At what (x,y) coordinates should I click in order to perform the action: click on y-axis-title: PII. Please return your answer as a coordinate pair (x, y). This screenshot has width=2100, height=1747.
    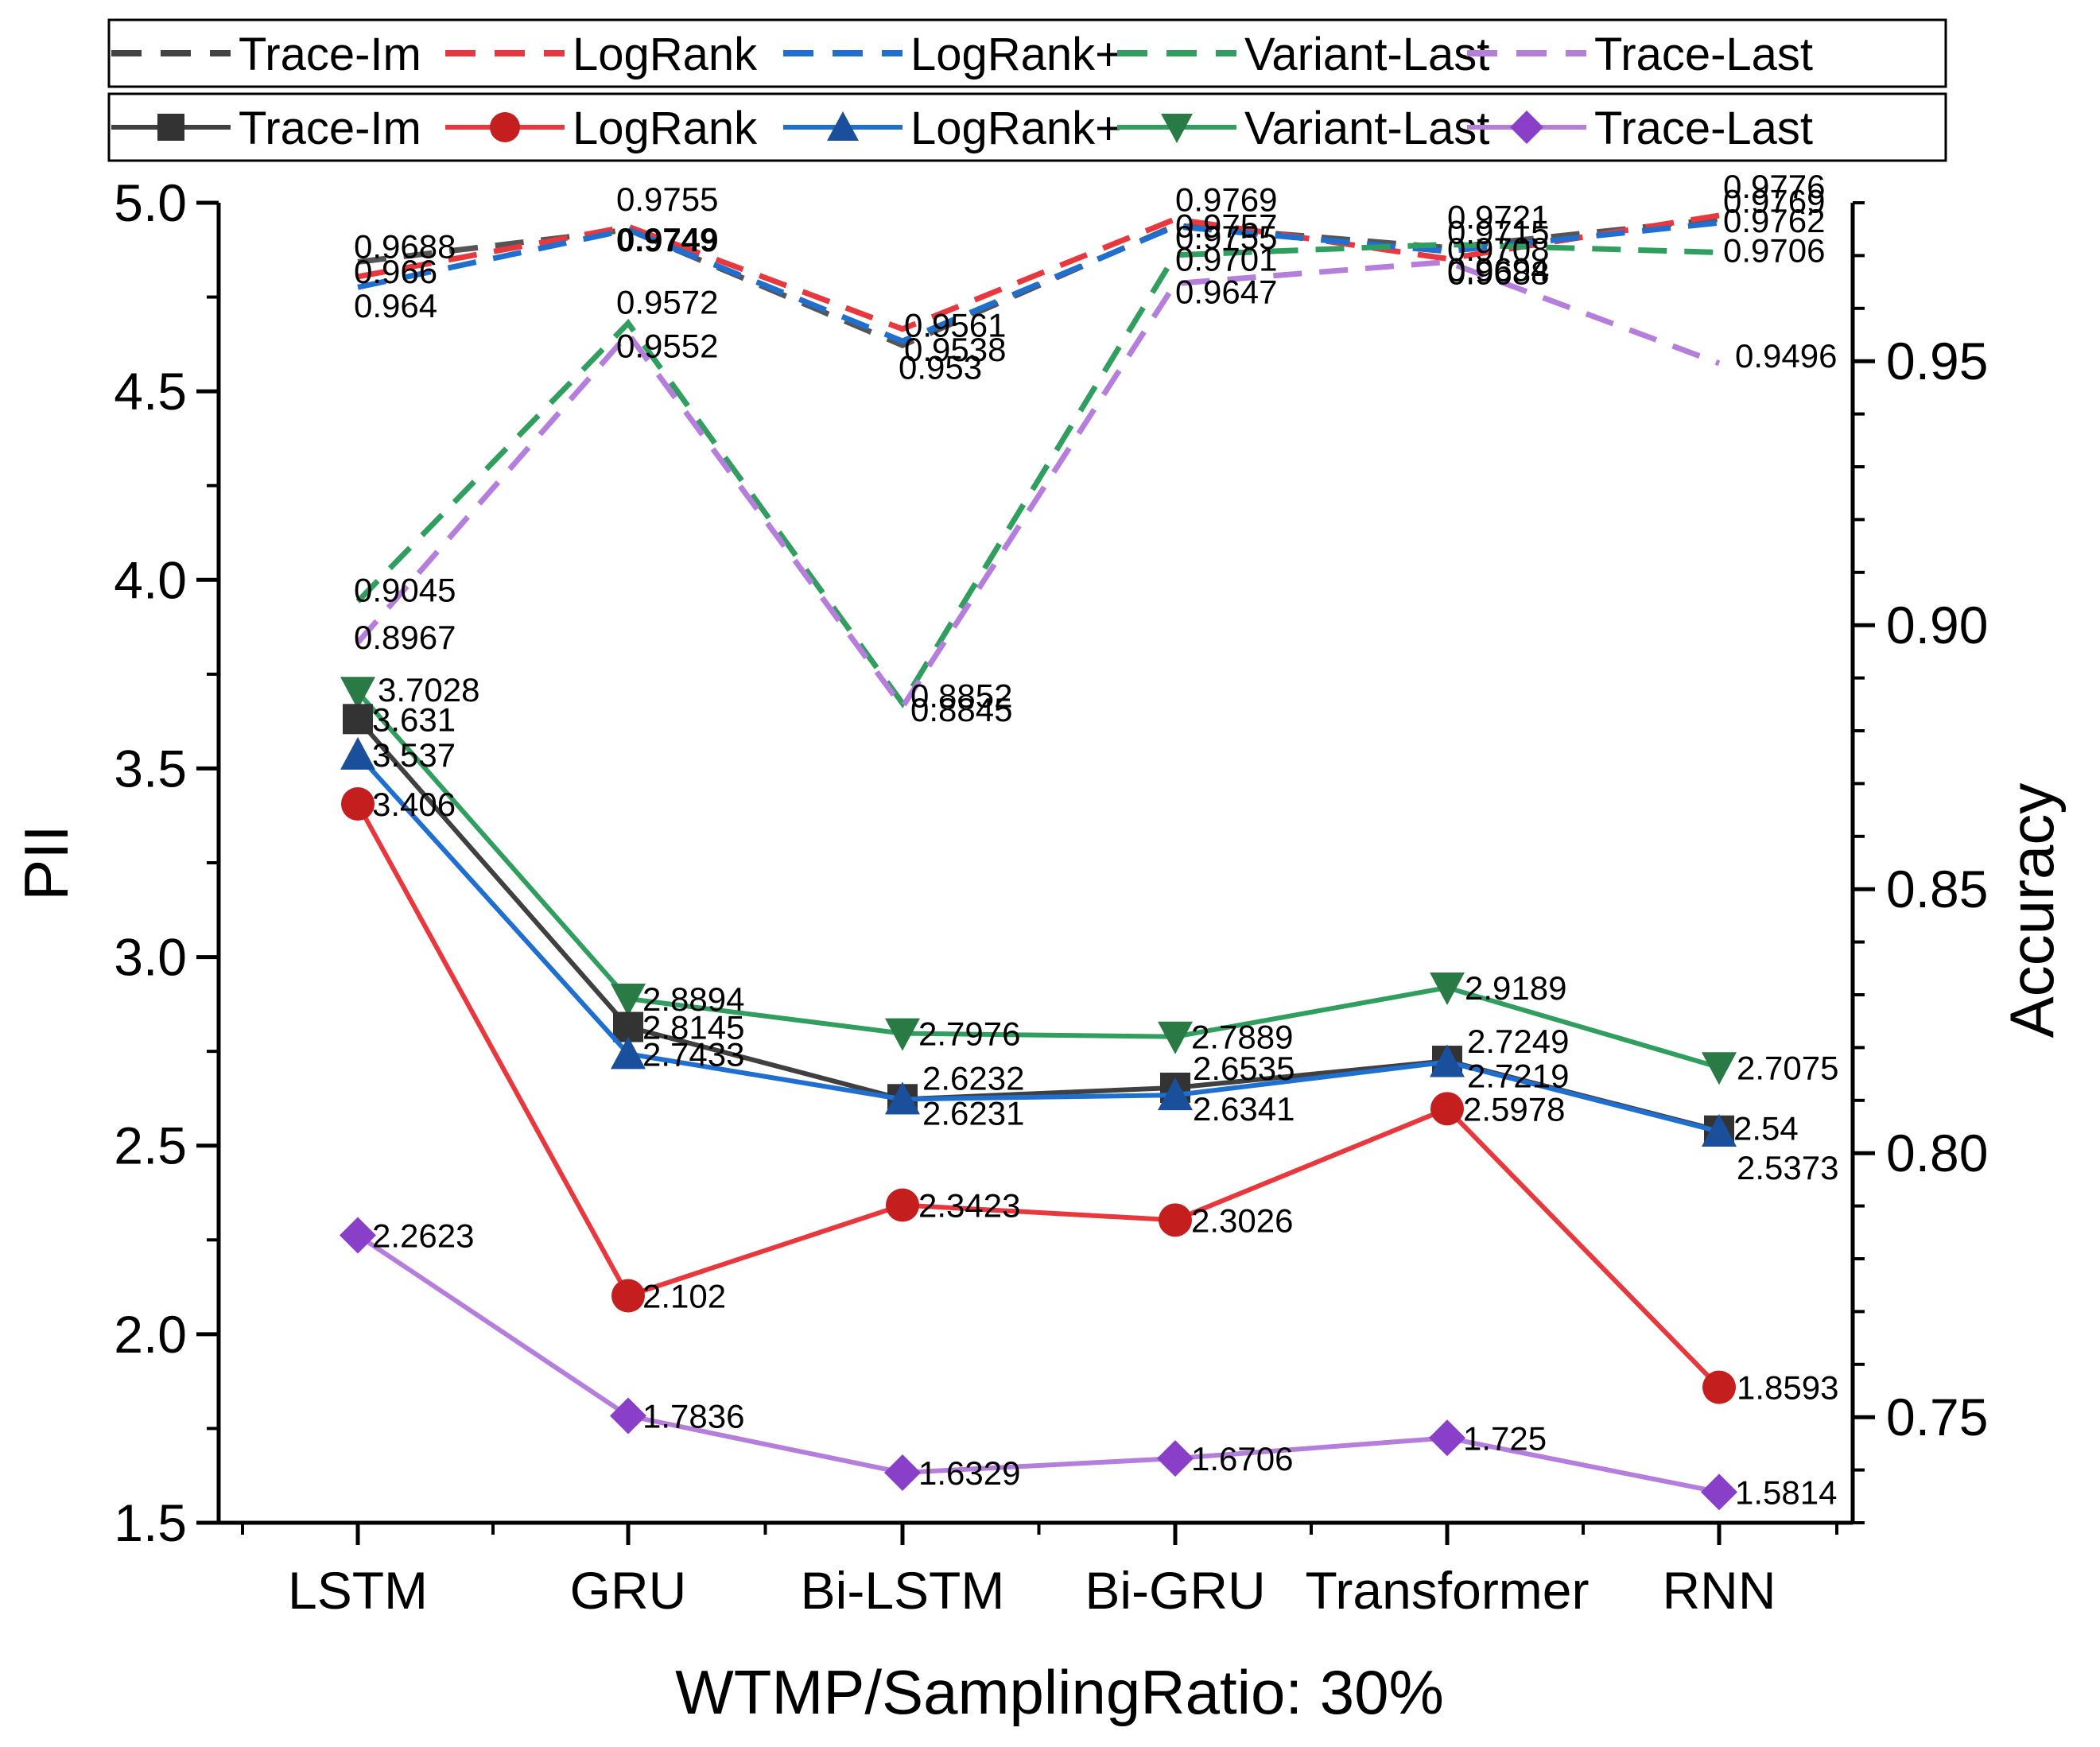
    Looking at the image, I should click on (46, 862).